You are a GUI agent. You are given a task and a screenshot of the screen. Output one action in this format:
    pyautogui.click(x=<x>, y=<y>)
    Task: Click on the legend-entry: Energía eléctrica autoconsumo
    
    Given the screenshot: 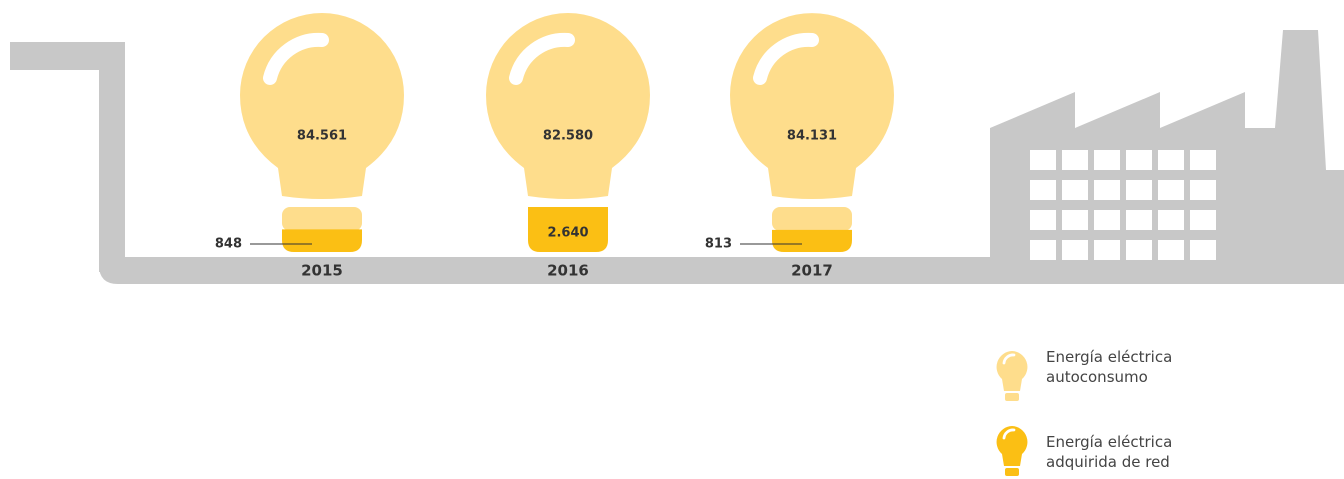 What is the action you would take?
    pyautogui.click(x=1109, y=367)
    